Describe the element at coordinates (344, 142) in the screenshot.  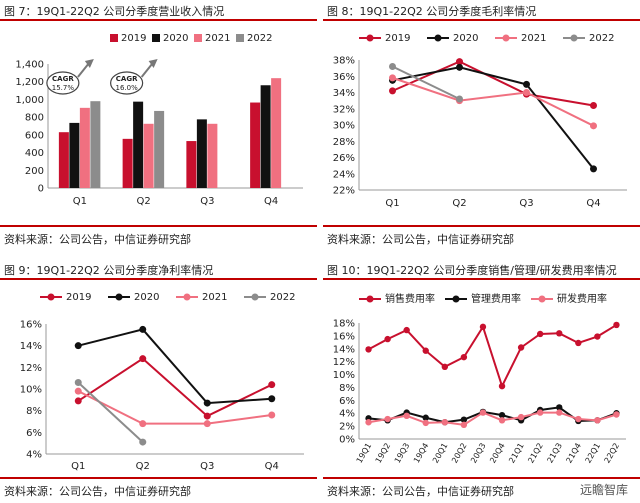
I see `fig8-ytick-label: 28%` at that location.